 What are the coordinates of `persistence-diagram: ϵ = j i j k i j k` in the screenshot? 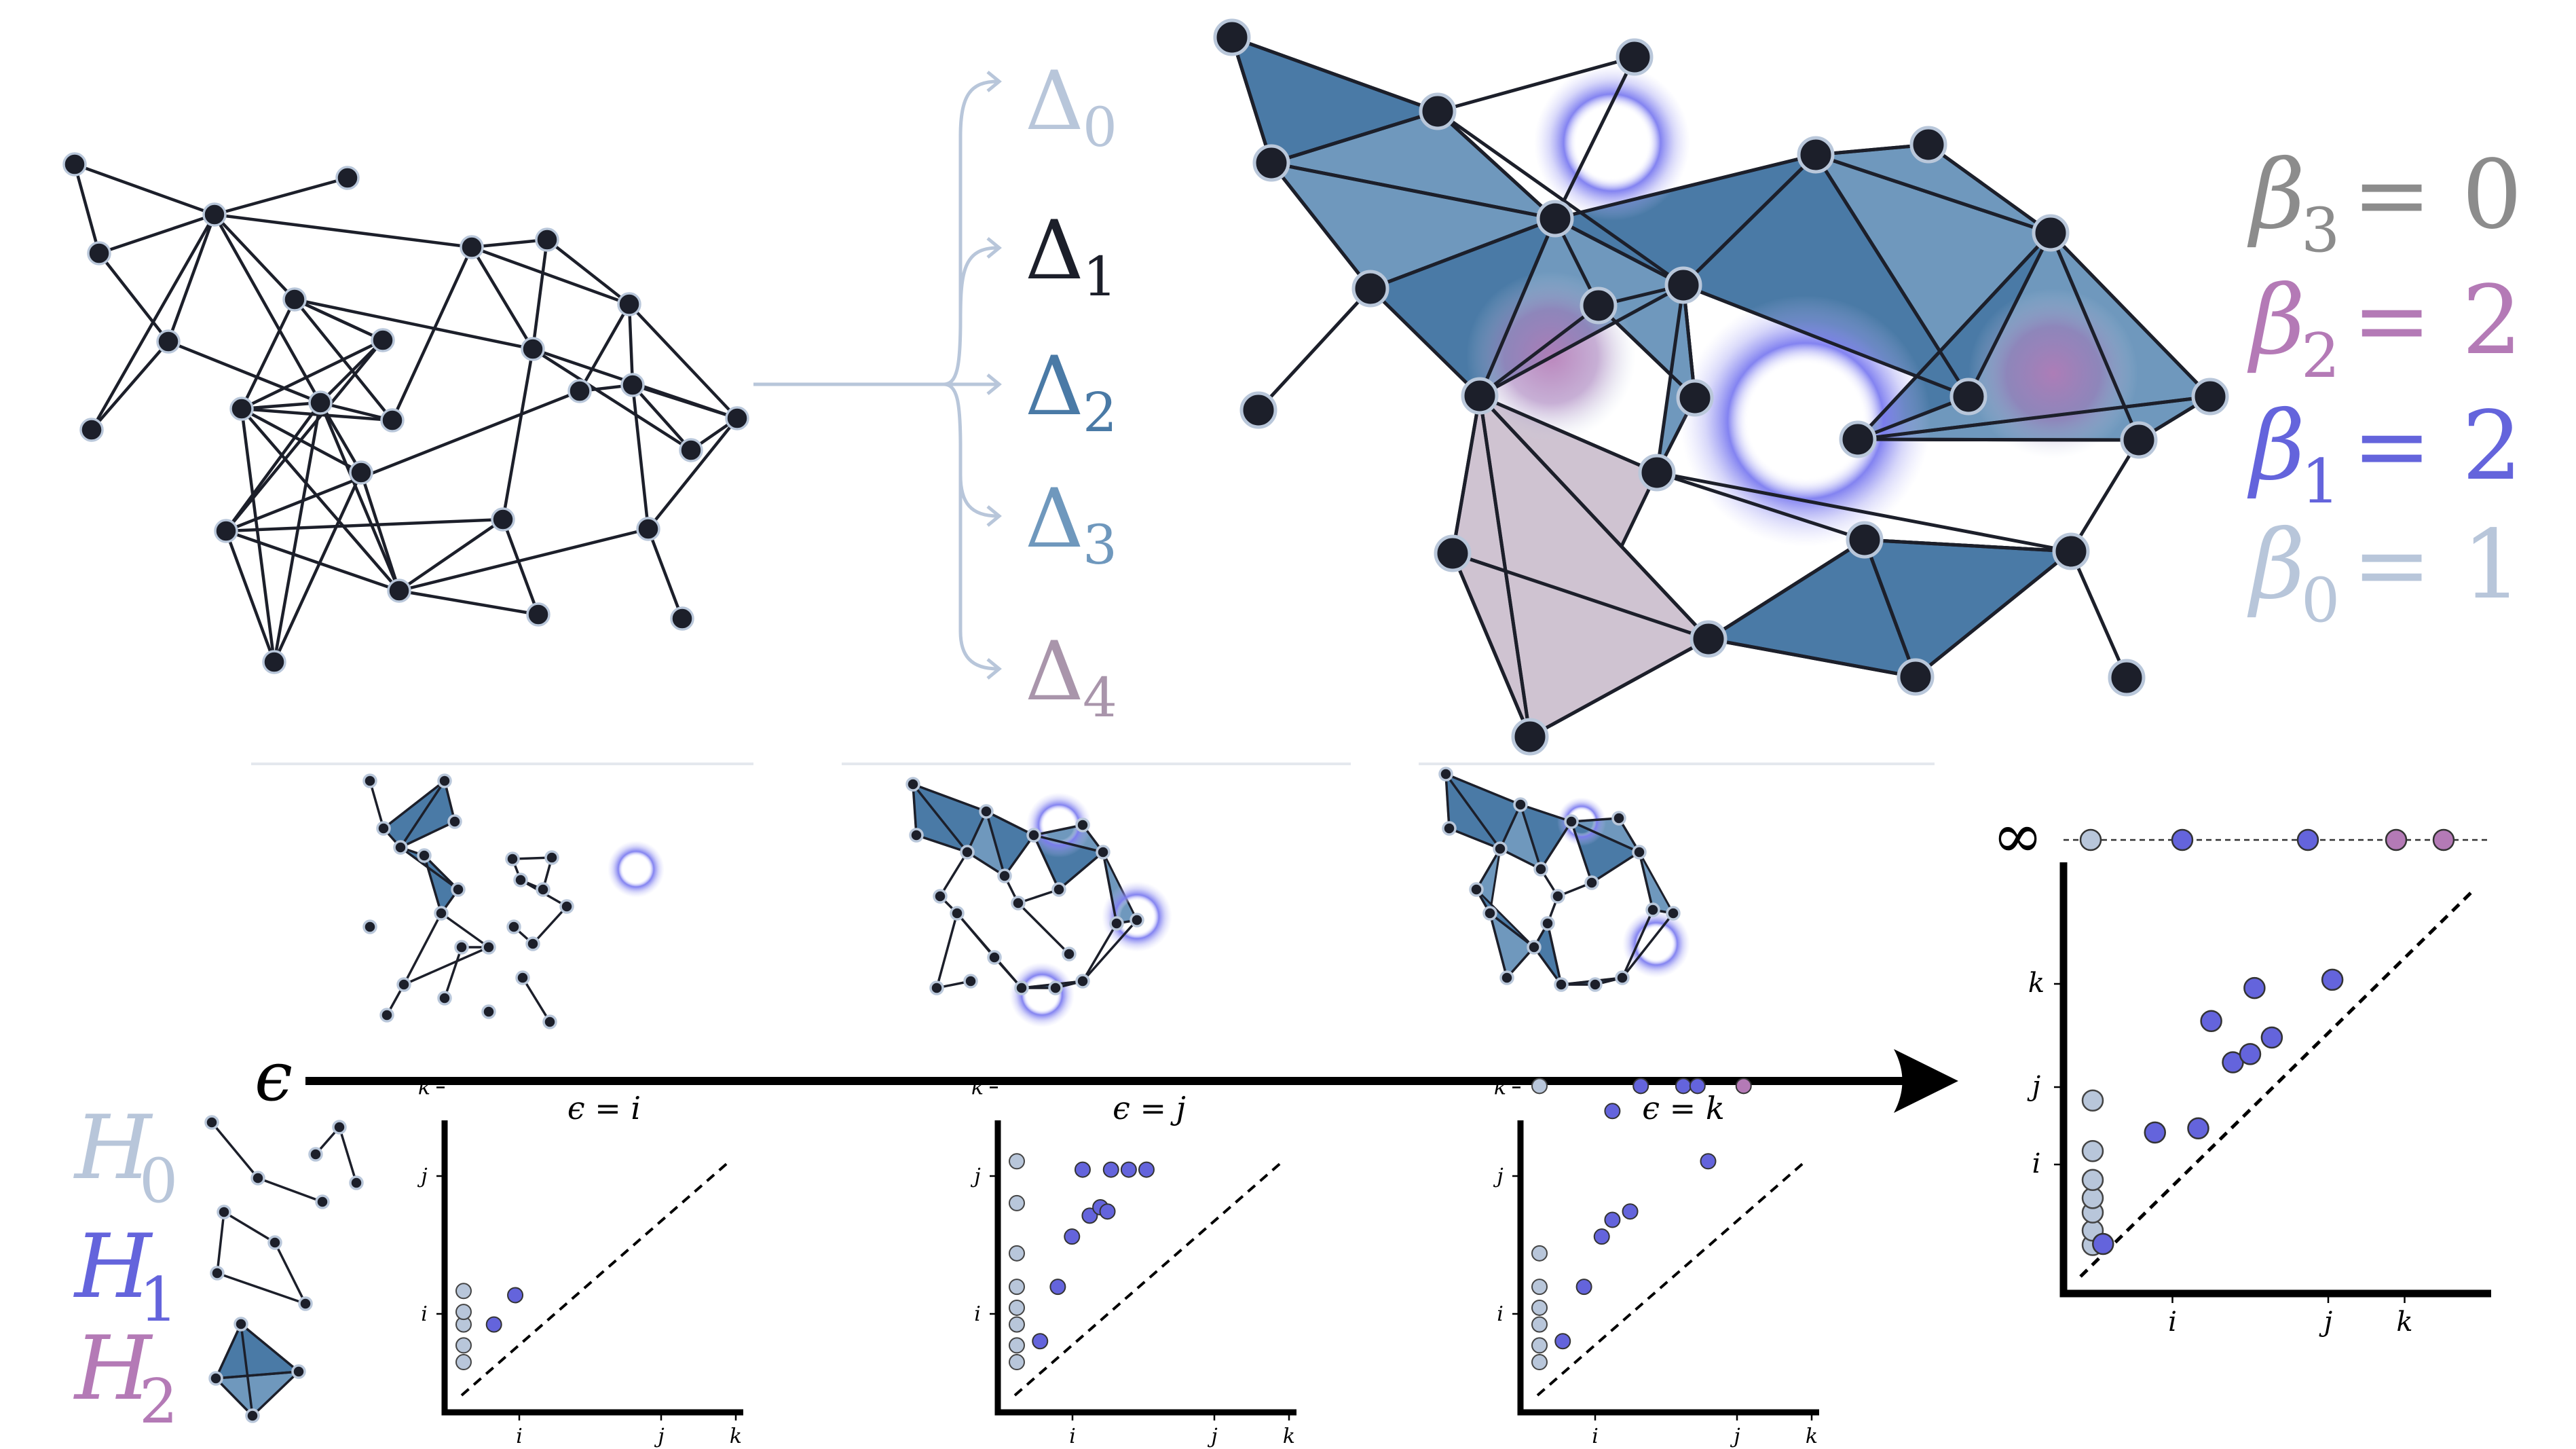 It's located at (1133, 1262).